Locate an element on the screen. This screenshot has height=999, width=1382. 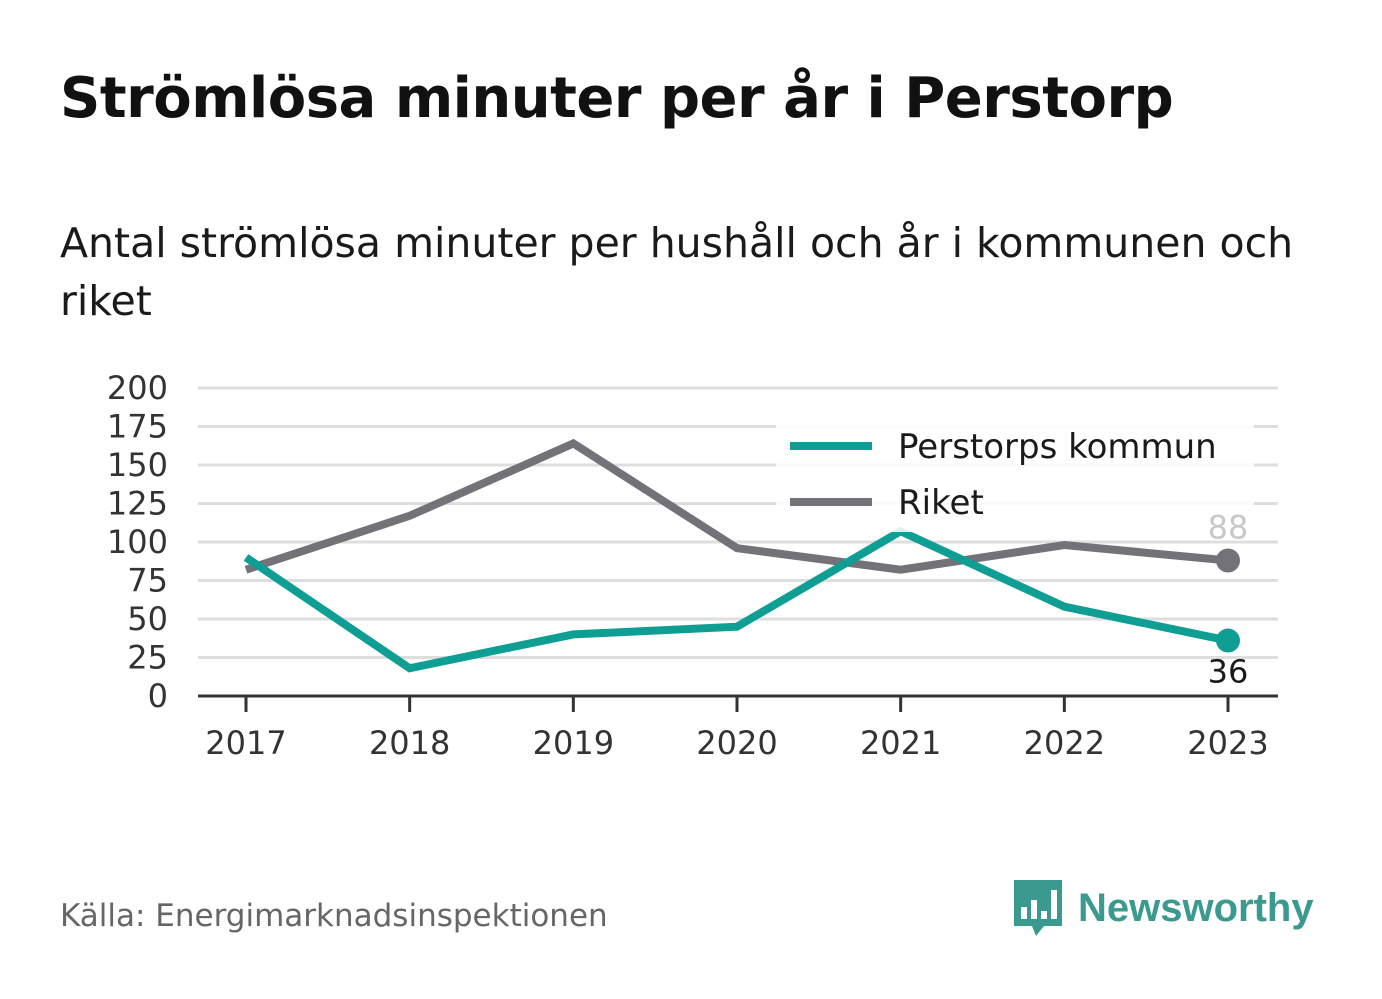
value-label-riket: 88 is located at coordinates (1228, 527).